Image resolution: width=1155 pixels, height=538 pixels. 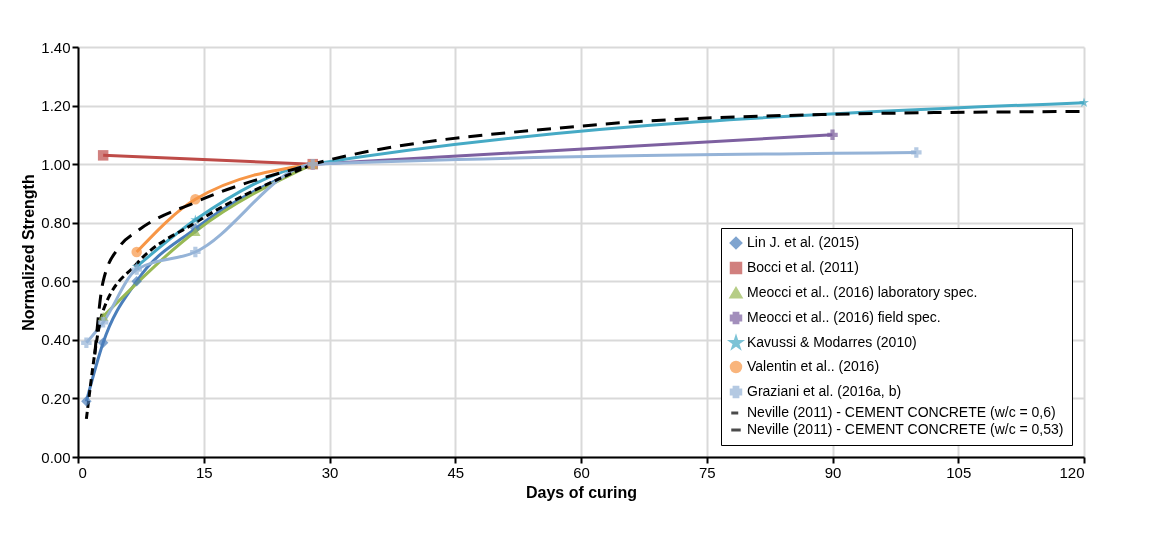 What do you see at coordinates (959, 472) in the screenshot?
I see `x-tick-label: 105` at bounding box center [959, 472].